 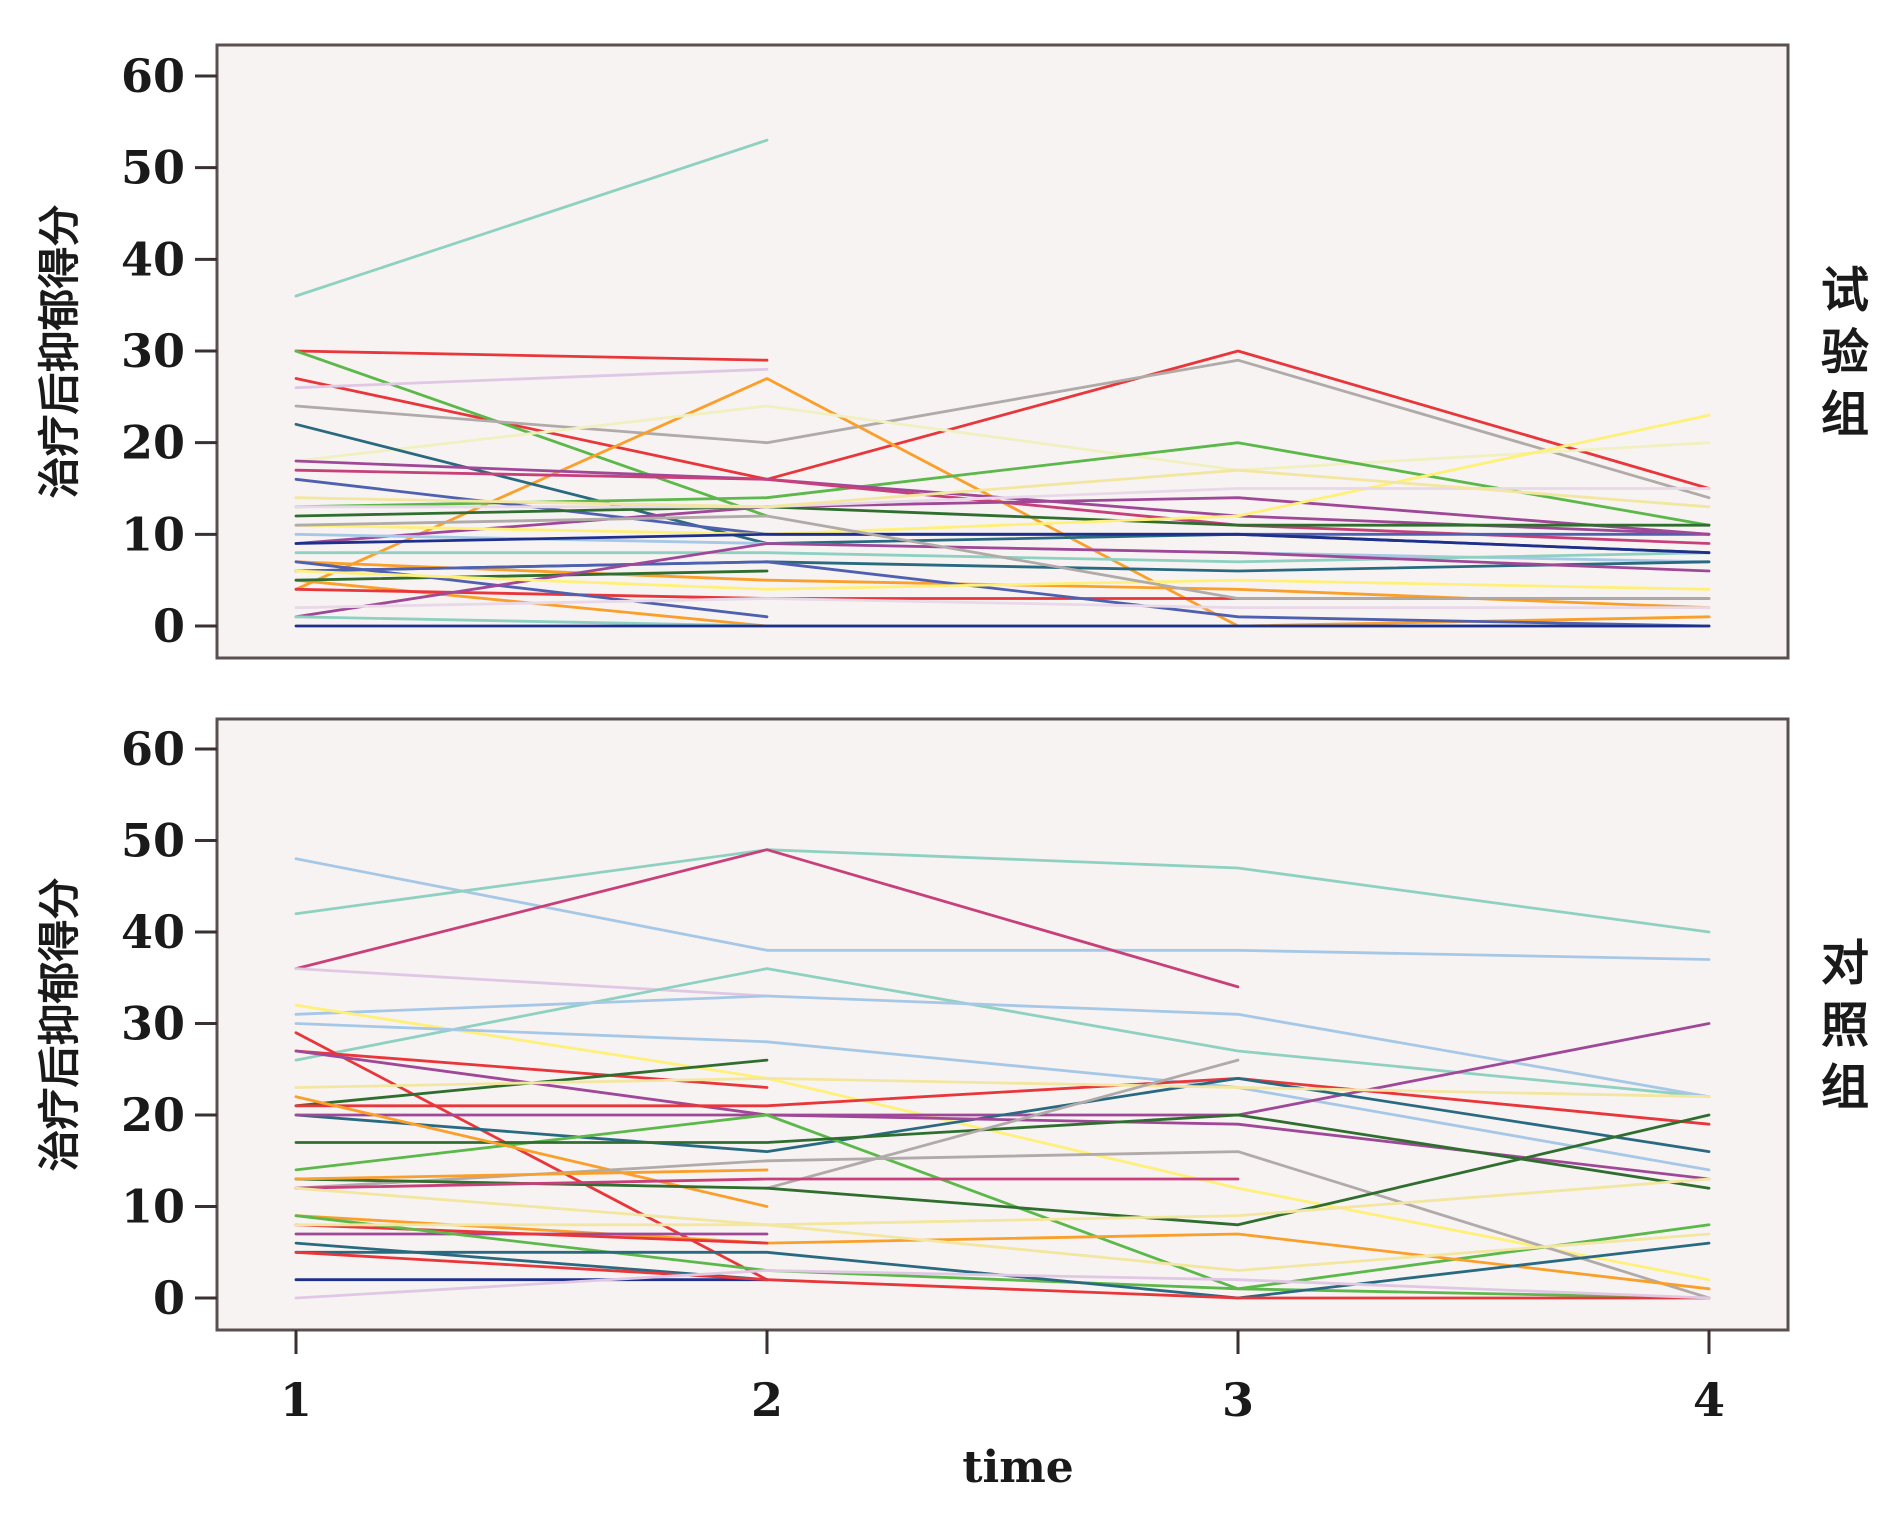 I want to click on panel-strip-label: 对照组, so click(x=1845, y=1026).